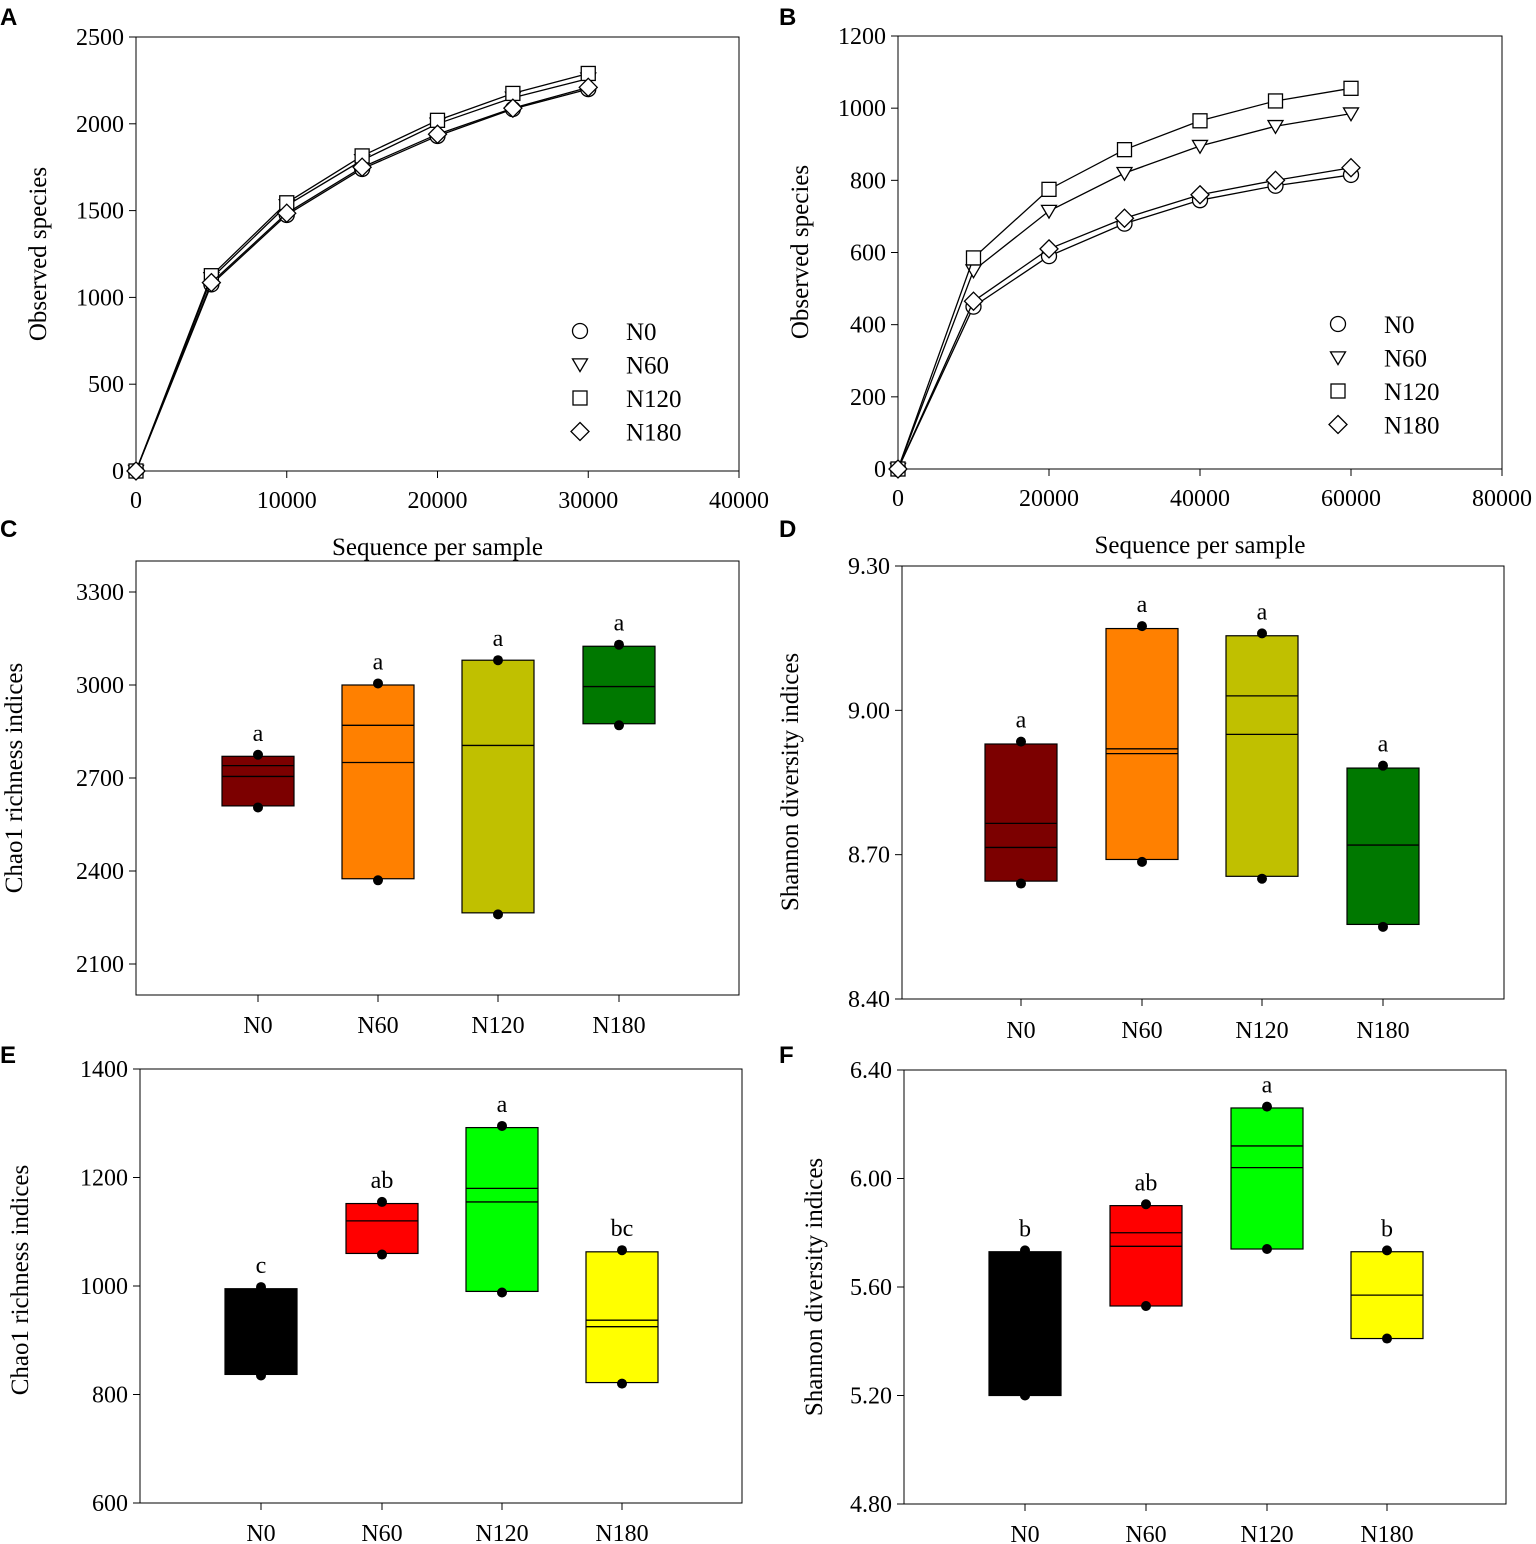 Image resolution: width=1536 pixels, height=1544 pixels. What do you see at coordinates (100, 686) in the screenshot?
I see `y-tick-label: 3000` at bounding box center [100, 686].